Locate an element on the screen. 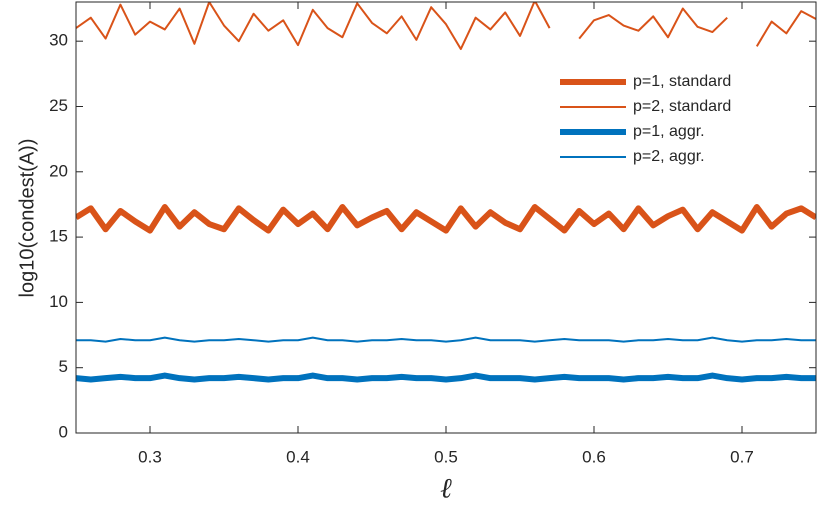 This screenshot has width=822, height=513. y-tick-label: 20 is located at coordinates (58, 170).